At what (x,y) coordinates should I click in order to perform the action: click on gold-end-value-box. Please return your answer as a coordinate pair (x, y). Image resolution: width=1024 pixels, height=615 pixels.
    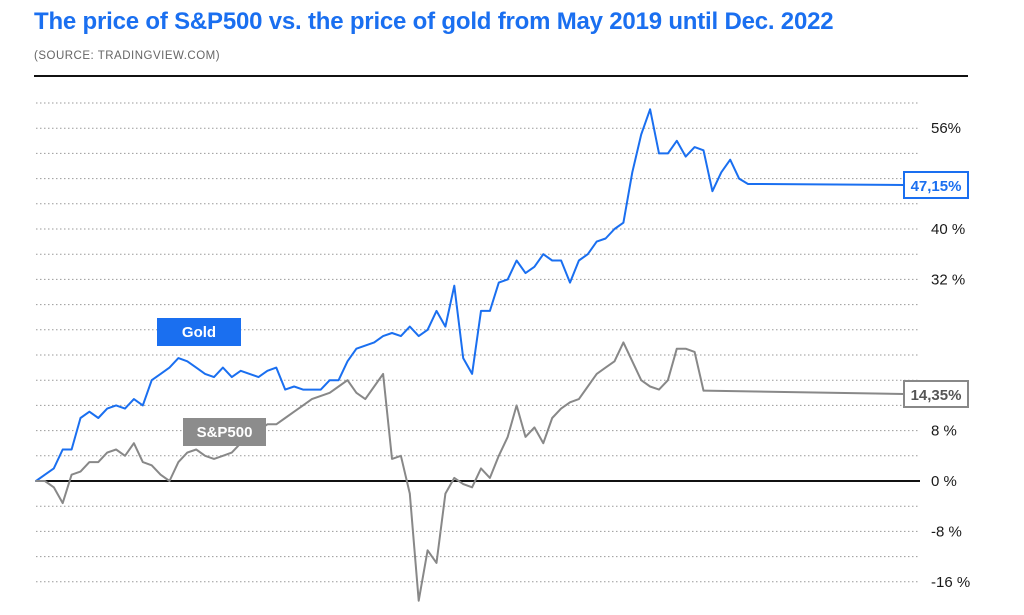
    Looking at the image, I should click on (936, 185).